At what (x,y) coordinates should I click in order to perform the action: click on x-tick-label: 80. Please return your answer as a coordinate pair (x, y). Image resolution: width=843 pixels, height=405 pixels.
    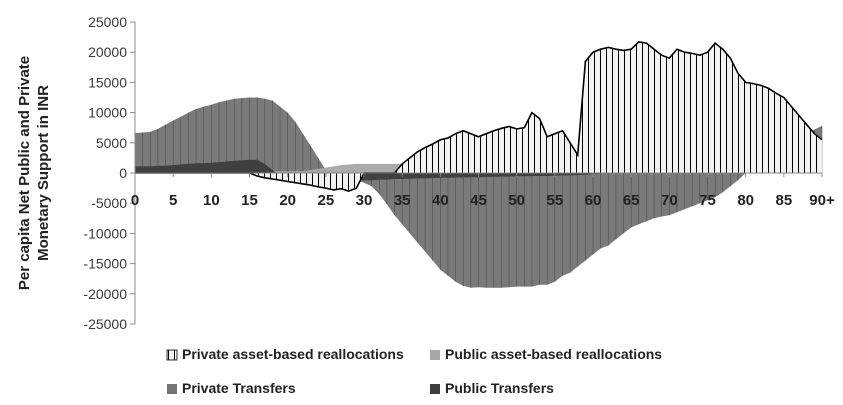
    Looking at the image, I should click on (745, 200).